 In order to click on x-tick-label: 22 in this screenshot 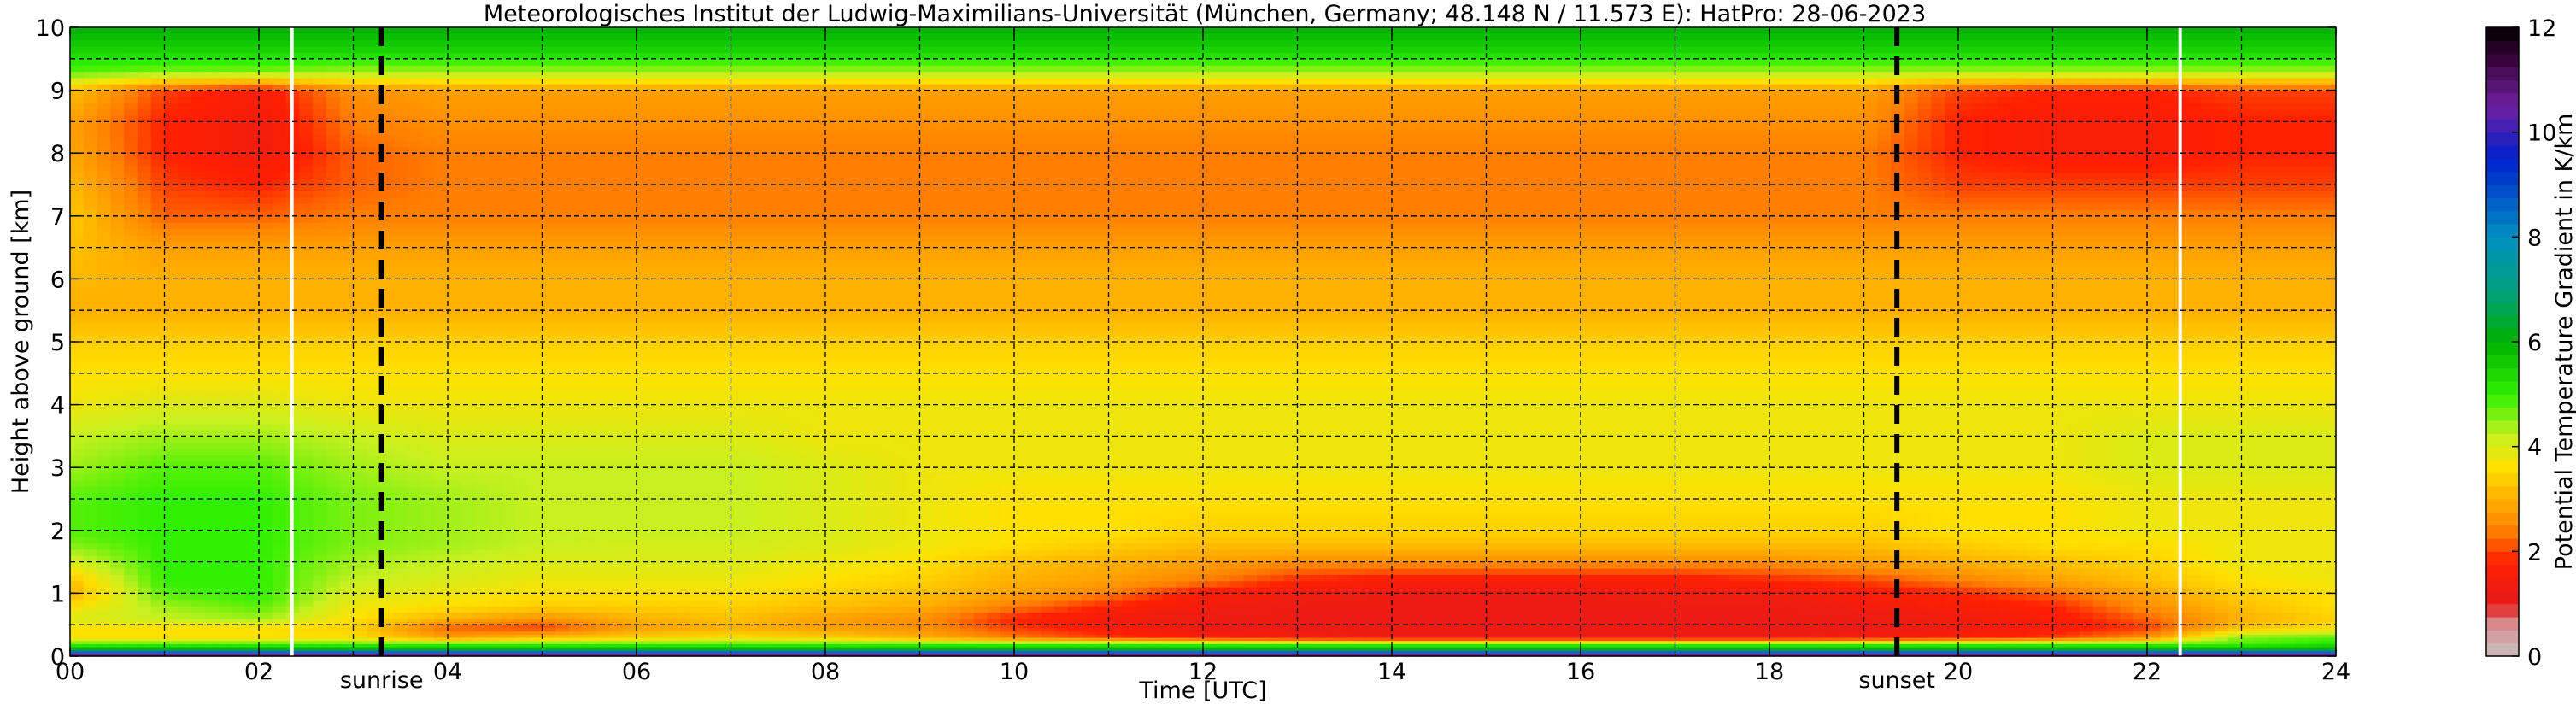, I will do `click(2147, 672)`.